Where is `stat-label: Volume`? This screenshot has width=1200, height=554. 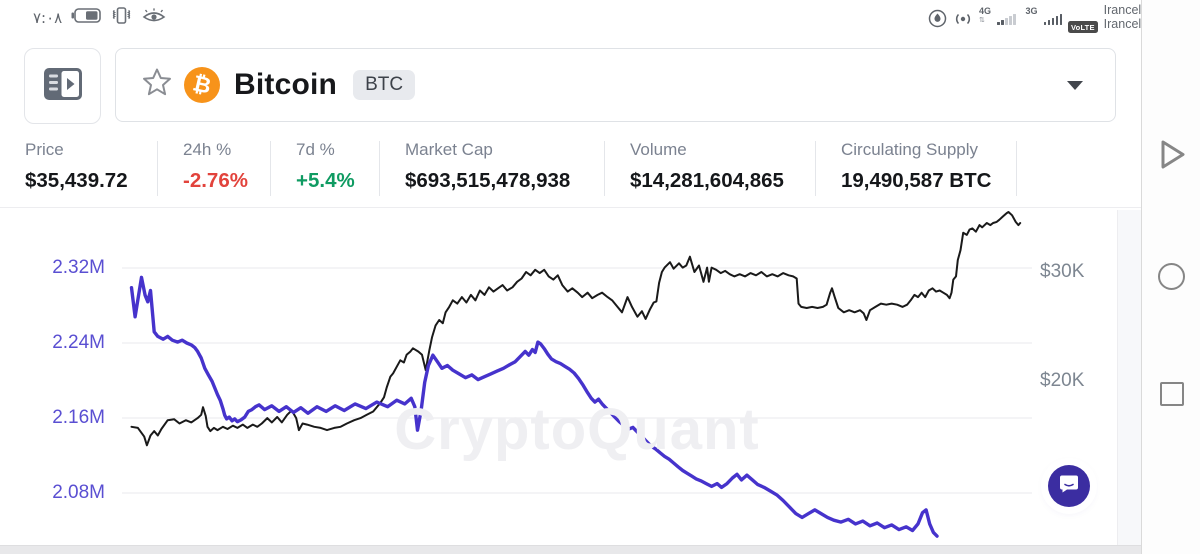 stat-label: Volume is located at coordinates (658, 149).